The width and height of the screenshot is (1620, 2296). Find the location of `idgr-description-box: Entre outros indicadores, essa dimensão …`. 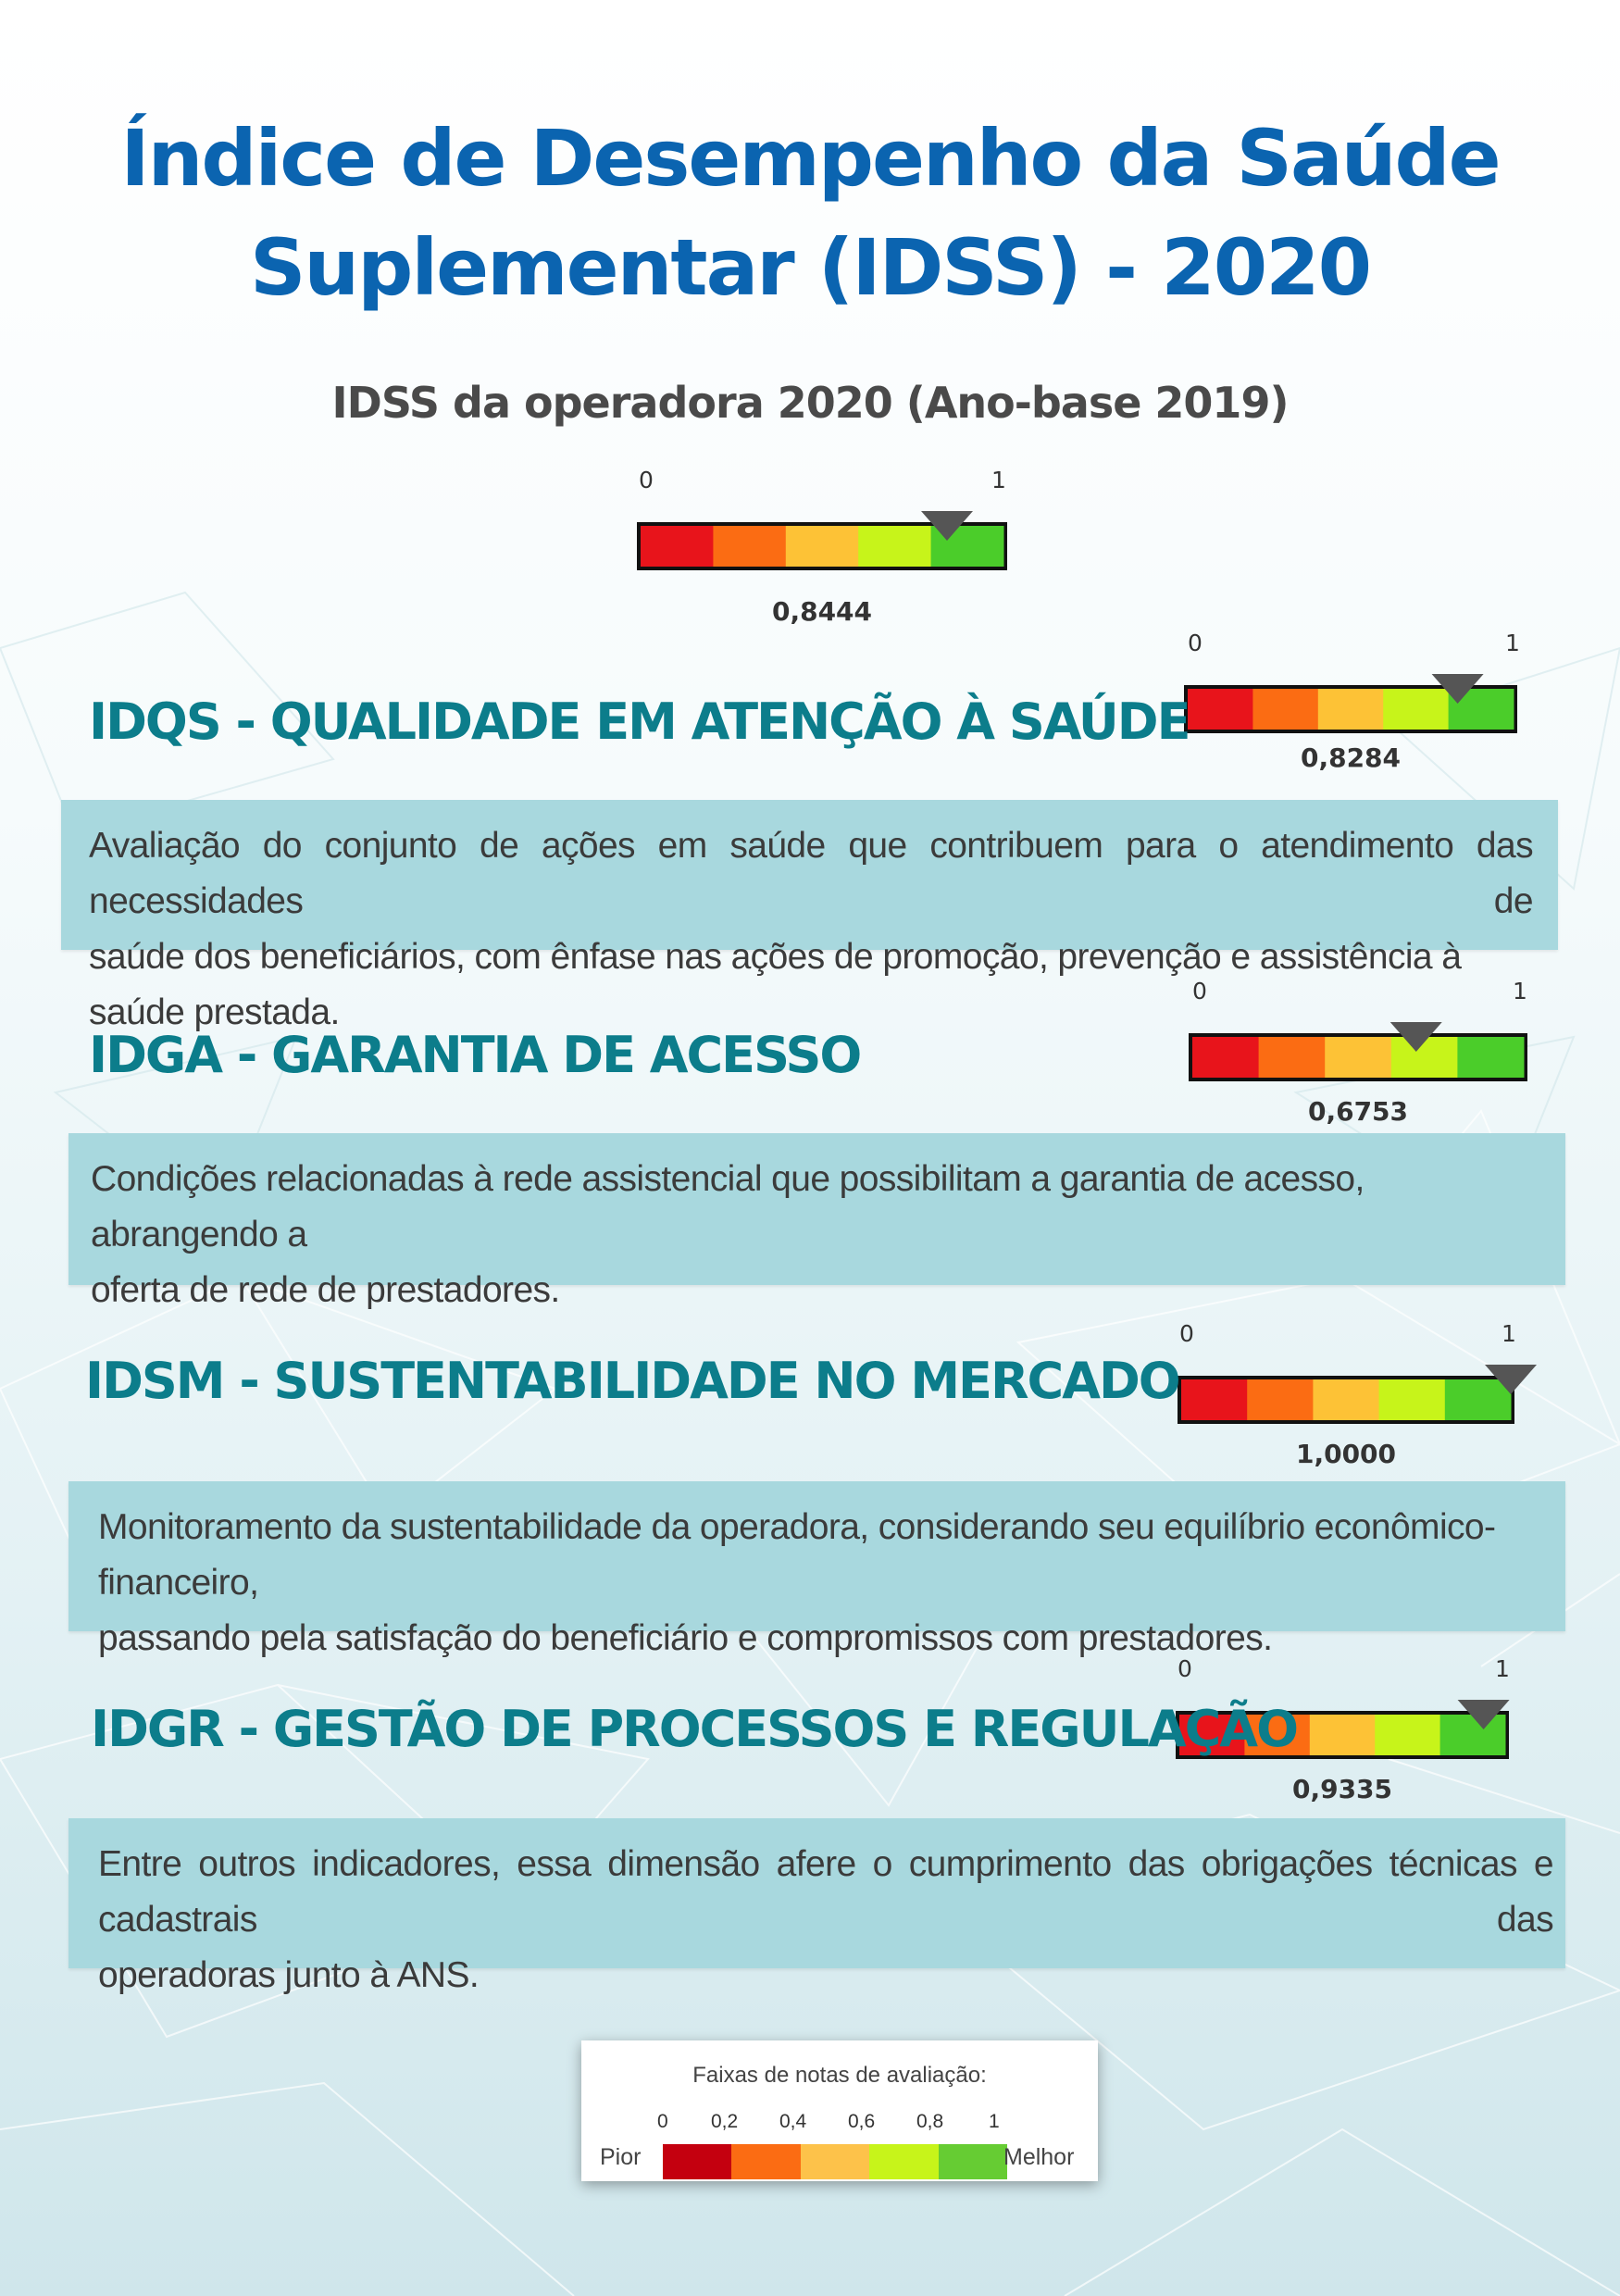

idgr-description-box: Entre outros indicadores, essa dimensão … is located at coordinates (817, 1906).